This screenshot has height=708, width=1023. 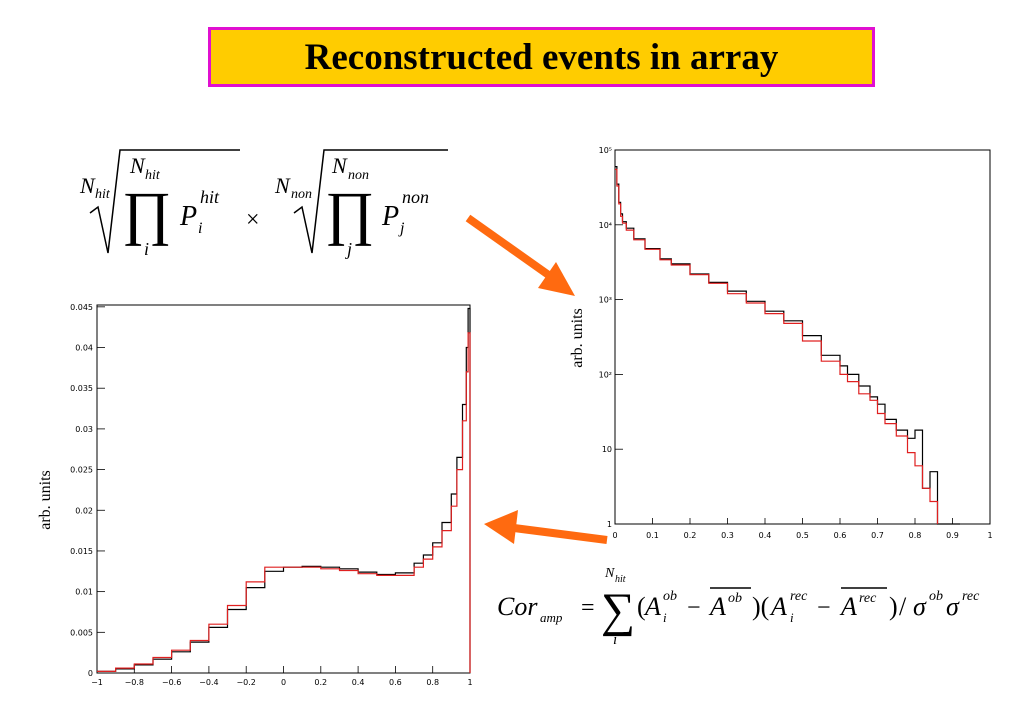 What do you see at coordinates (607, 449) in the screenshot?
I see `log-y-tick-label: 10` at bounding box center [607, 449].